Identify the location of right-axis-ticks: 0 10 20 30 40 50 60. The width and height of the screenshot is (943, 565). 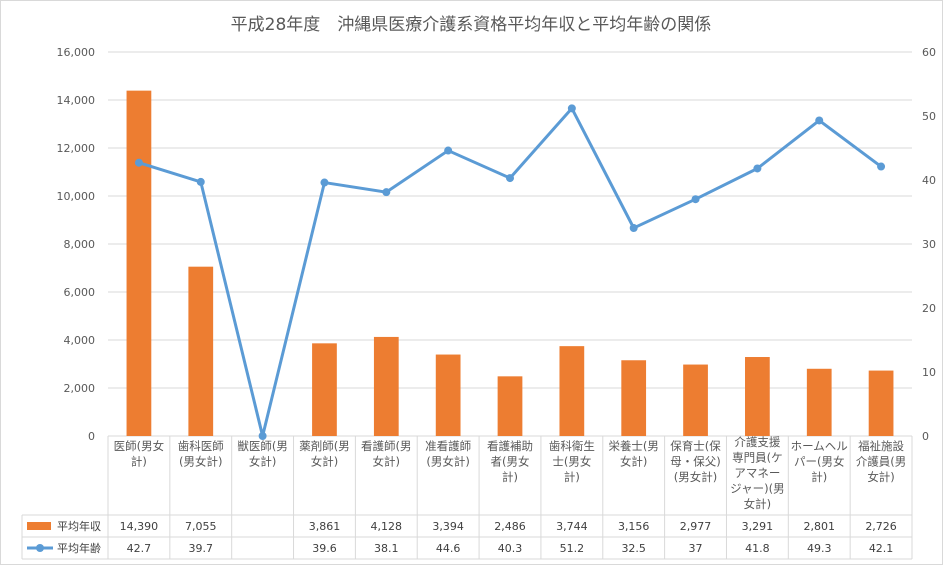
(929, 244).